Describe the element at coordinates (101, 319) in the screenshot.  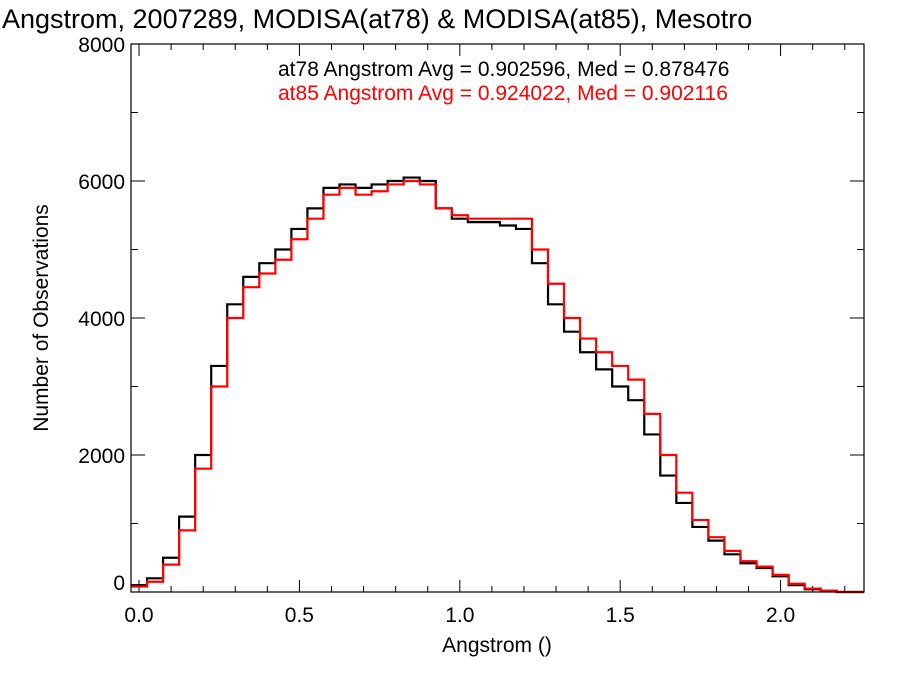
I see `y-tick-label: 4000` at that location.